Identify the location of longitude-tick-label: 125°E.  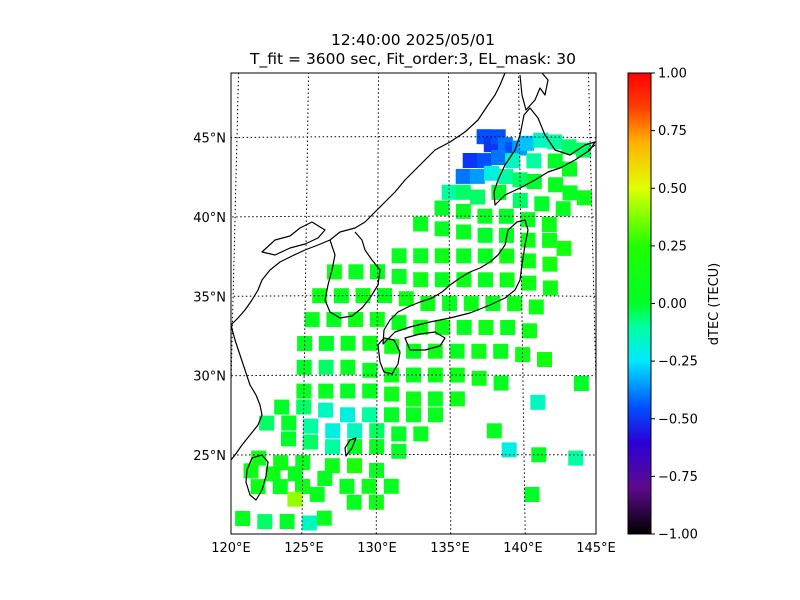
(304, 548).